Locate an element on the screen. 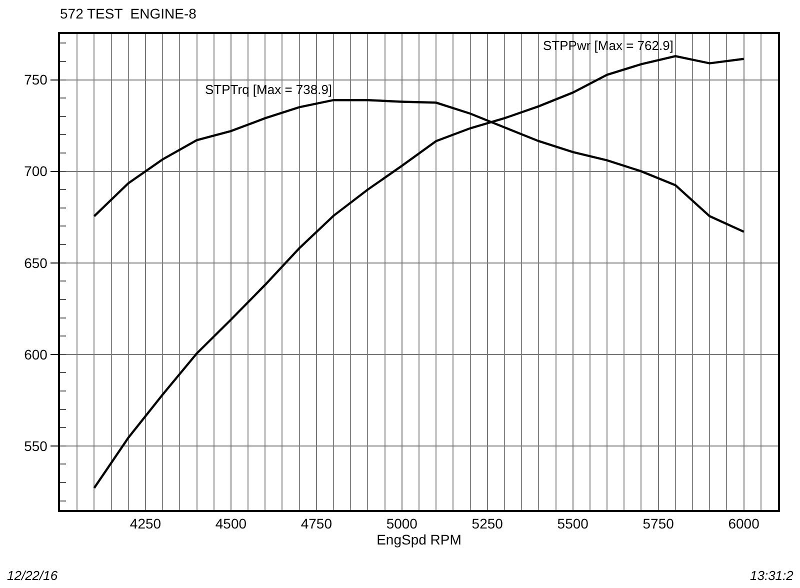 Image resolution: width=800 pixels, height=588 pixels. y-tick-label: 750 is located at coordinates (36, 80).